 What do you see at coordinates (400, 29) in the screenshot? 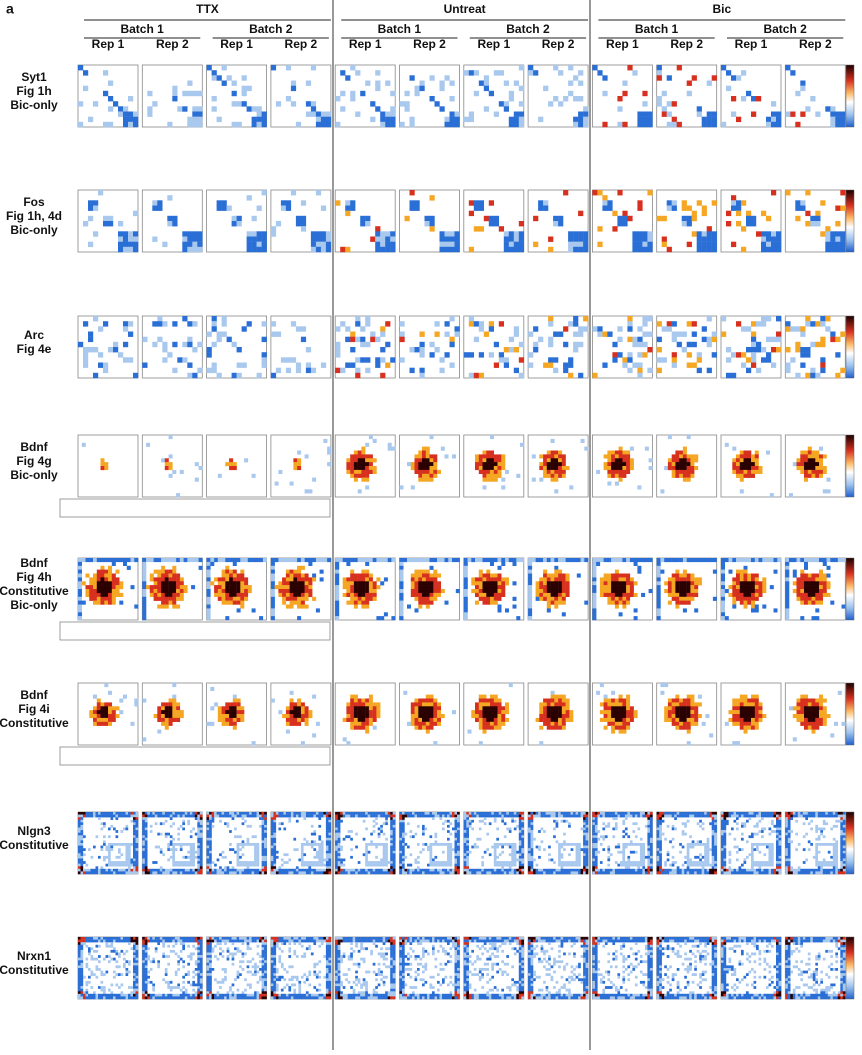
I see `batch-label: Batch 1` at bounding box center [400, 29].